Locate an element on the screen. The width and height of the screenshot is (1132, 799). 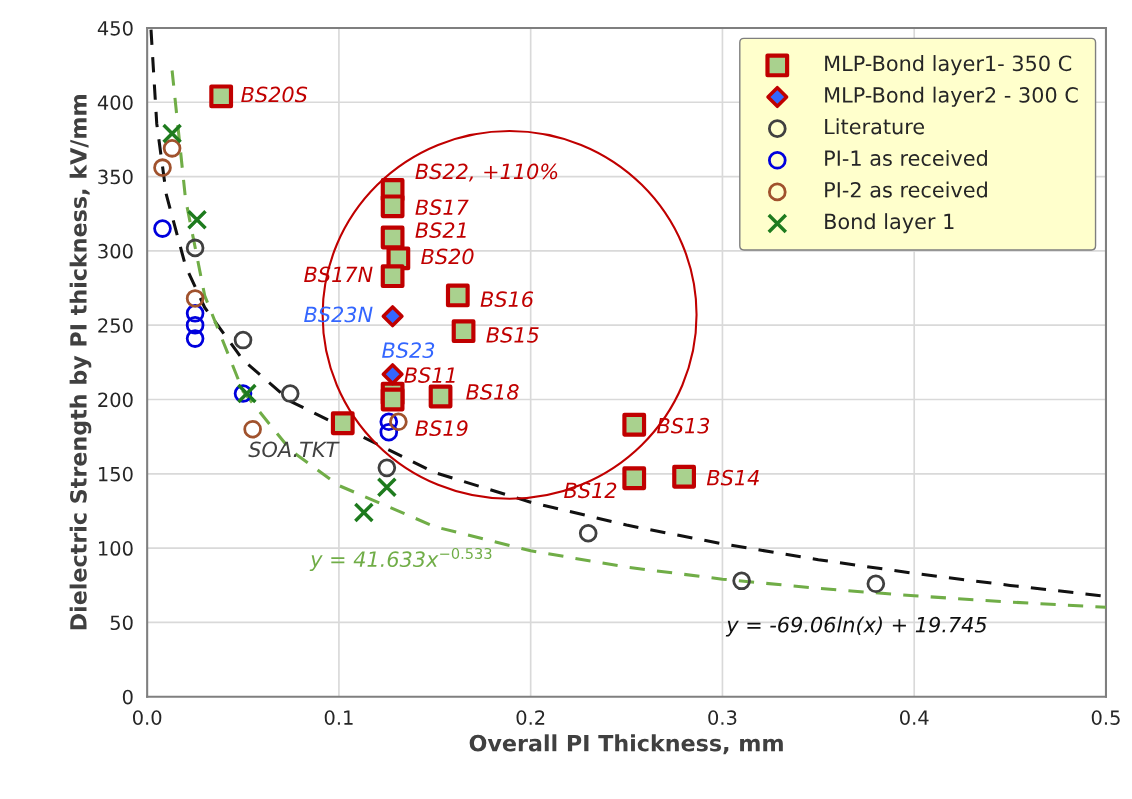
annotation: BS14 is located at coordinates (732, 477).